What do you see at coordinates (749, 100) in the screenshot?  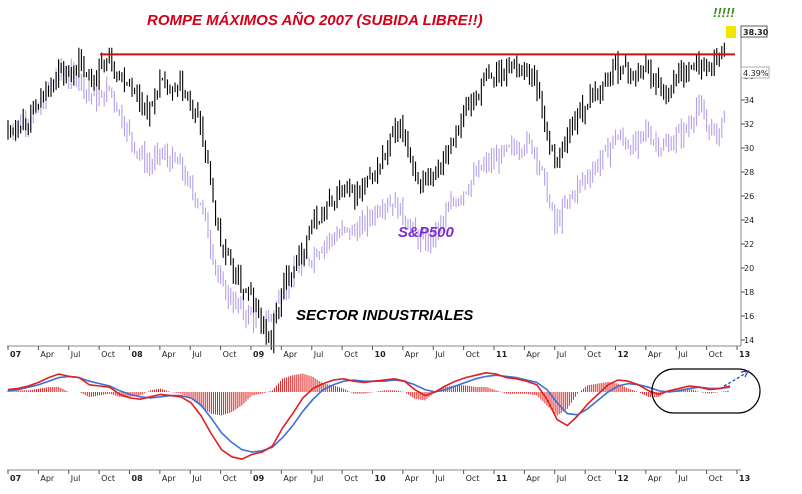 I see `y-tick-label: 34` at bounding box center [749, 100].